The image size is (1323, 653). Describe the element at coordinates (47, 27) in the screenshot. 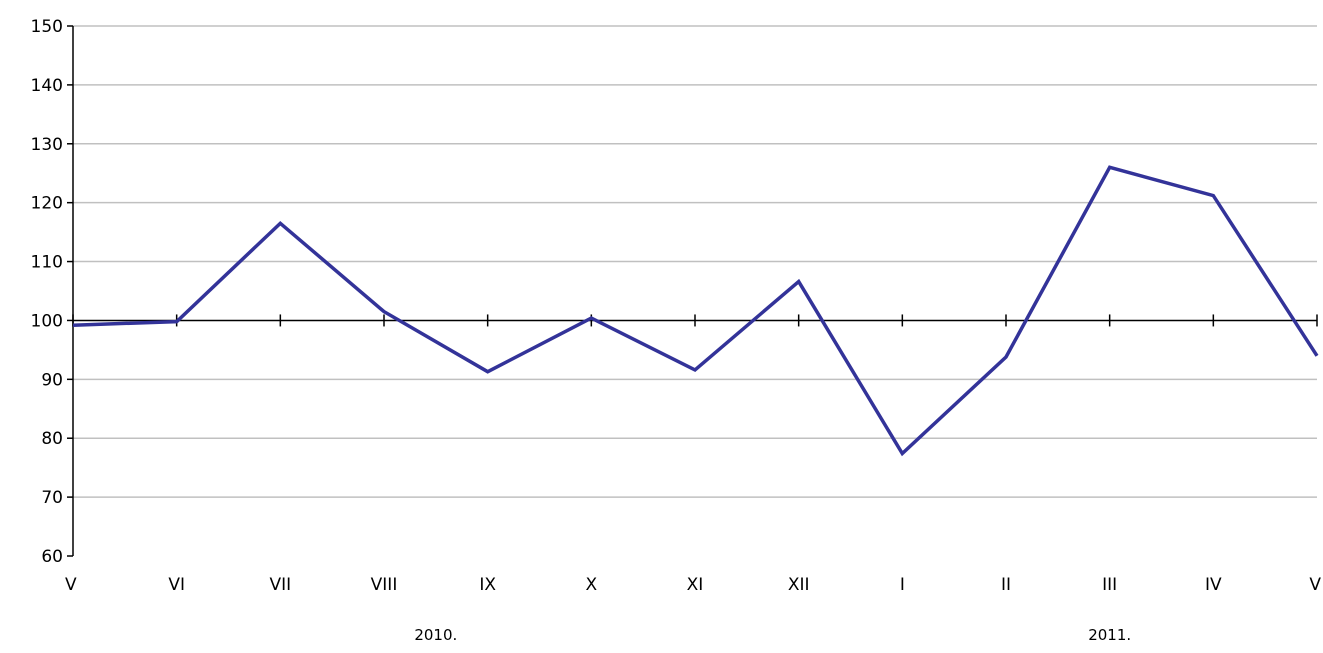

I see `y-tick-label-150: 150` at that location.